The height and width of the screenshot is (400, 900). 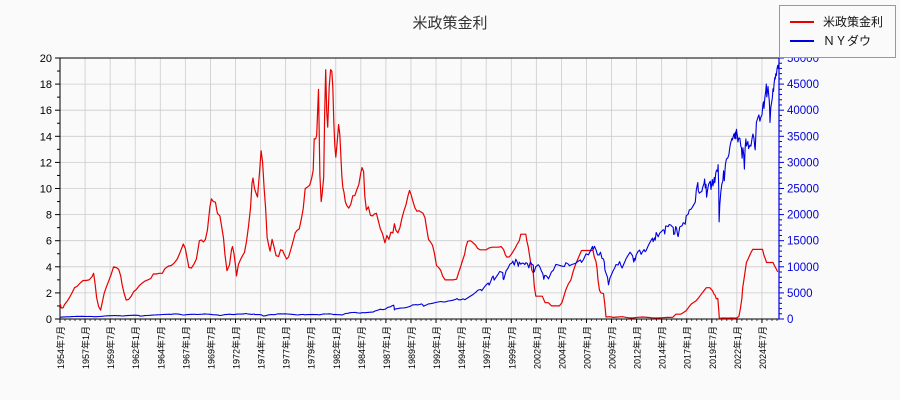 I want to click on legend-item: 米政策金利, so click(x=836, y=21).